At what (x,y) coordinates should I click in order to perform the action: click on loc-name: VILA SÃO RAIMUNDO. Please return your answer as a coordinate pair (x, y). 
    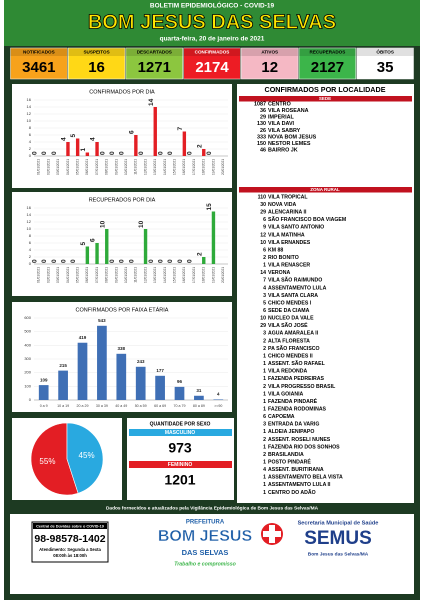
    Looking at the image, I should click on (295, 280).